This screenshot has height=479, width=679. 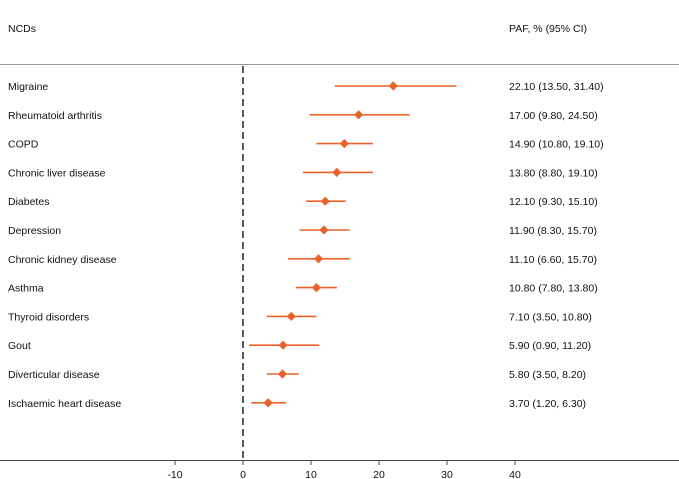 I want to click on column-header-ncds: NCDs, so click(x=22, y=29).